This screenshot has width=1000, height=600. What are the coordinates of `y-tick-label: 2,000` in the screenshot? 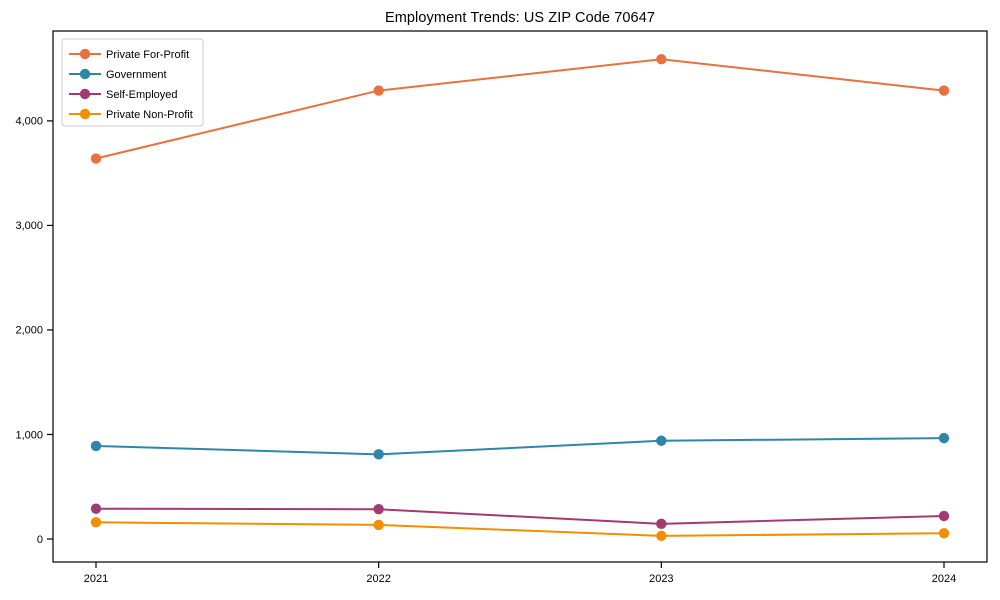 It's located at (29, 331).